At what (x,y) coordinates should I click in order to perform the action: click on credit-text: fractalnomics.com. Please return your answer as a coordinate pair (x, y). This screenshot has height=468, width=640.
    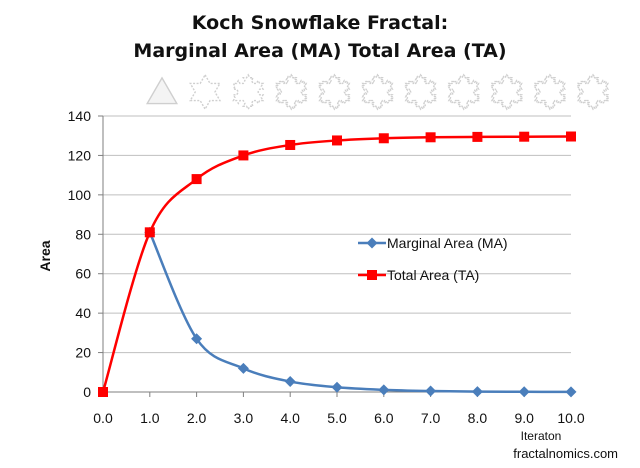
    Looking at the image, I should click on (565, 453).